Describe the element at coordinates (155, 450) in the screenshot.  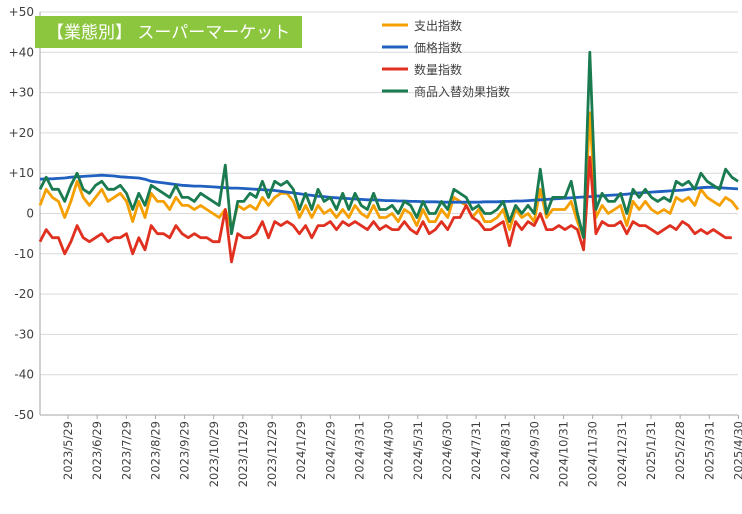
I see `x-tick-label: 2023/8/29` at that location.